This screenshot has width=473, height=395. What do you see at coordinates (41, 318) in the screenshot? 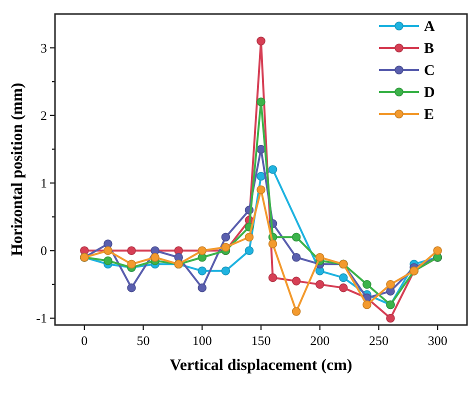
I see `y-tick-label: -1` at bounding box center [41, 318].